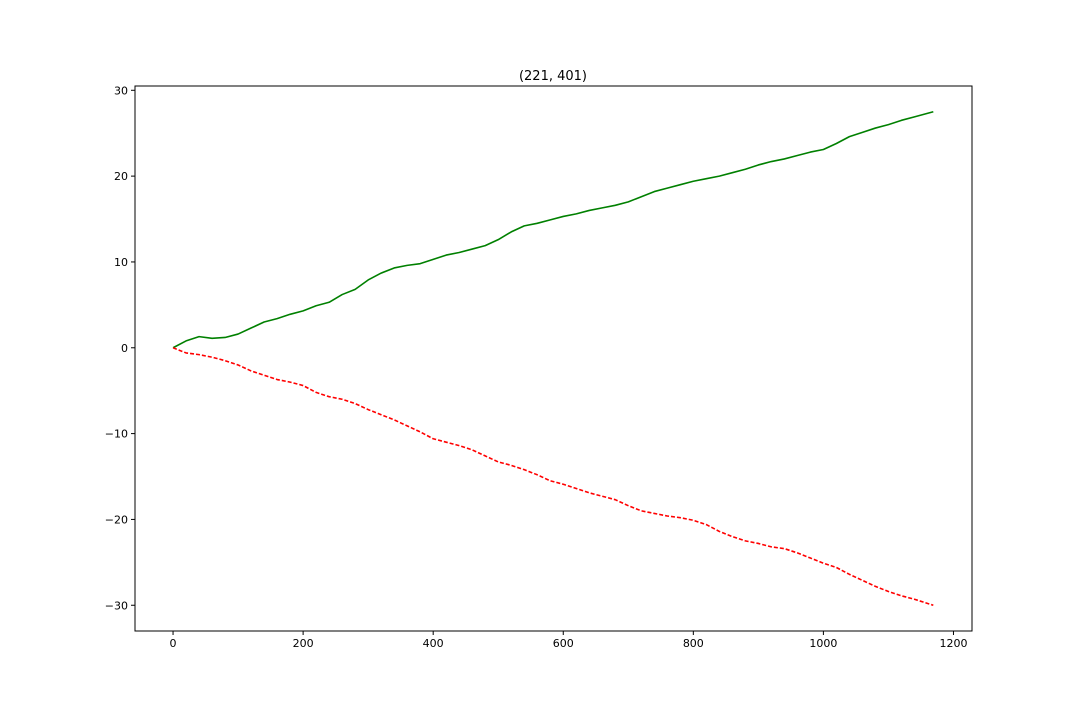 The height and width of the screenshot is (720, 1080). I want to click on y-tick-label: 10, so click(121, 262).